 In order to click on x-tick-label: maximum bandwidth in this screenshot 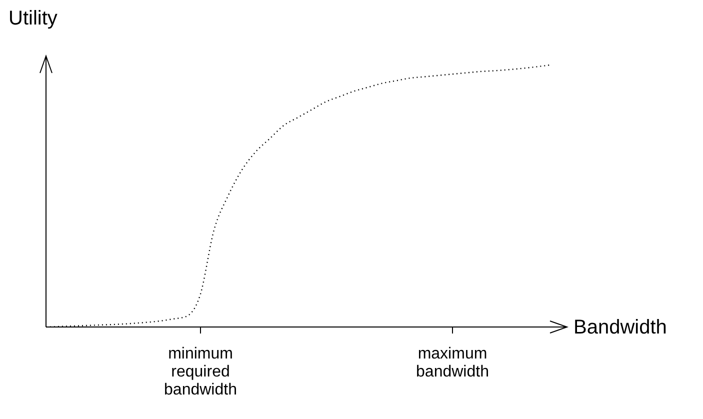, I will do `click(452, 363)`.